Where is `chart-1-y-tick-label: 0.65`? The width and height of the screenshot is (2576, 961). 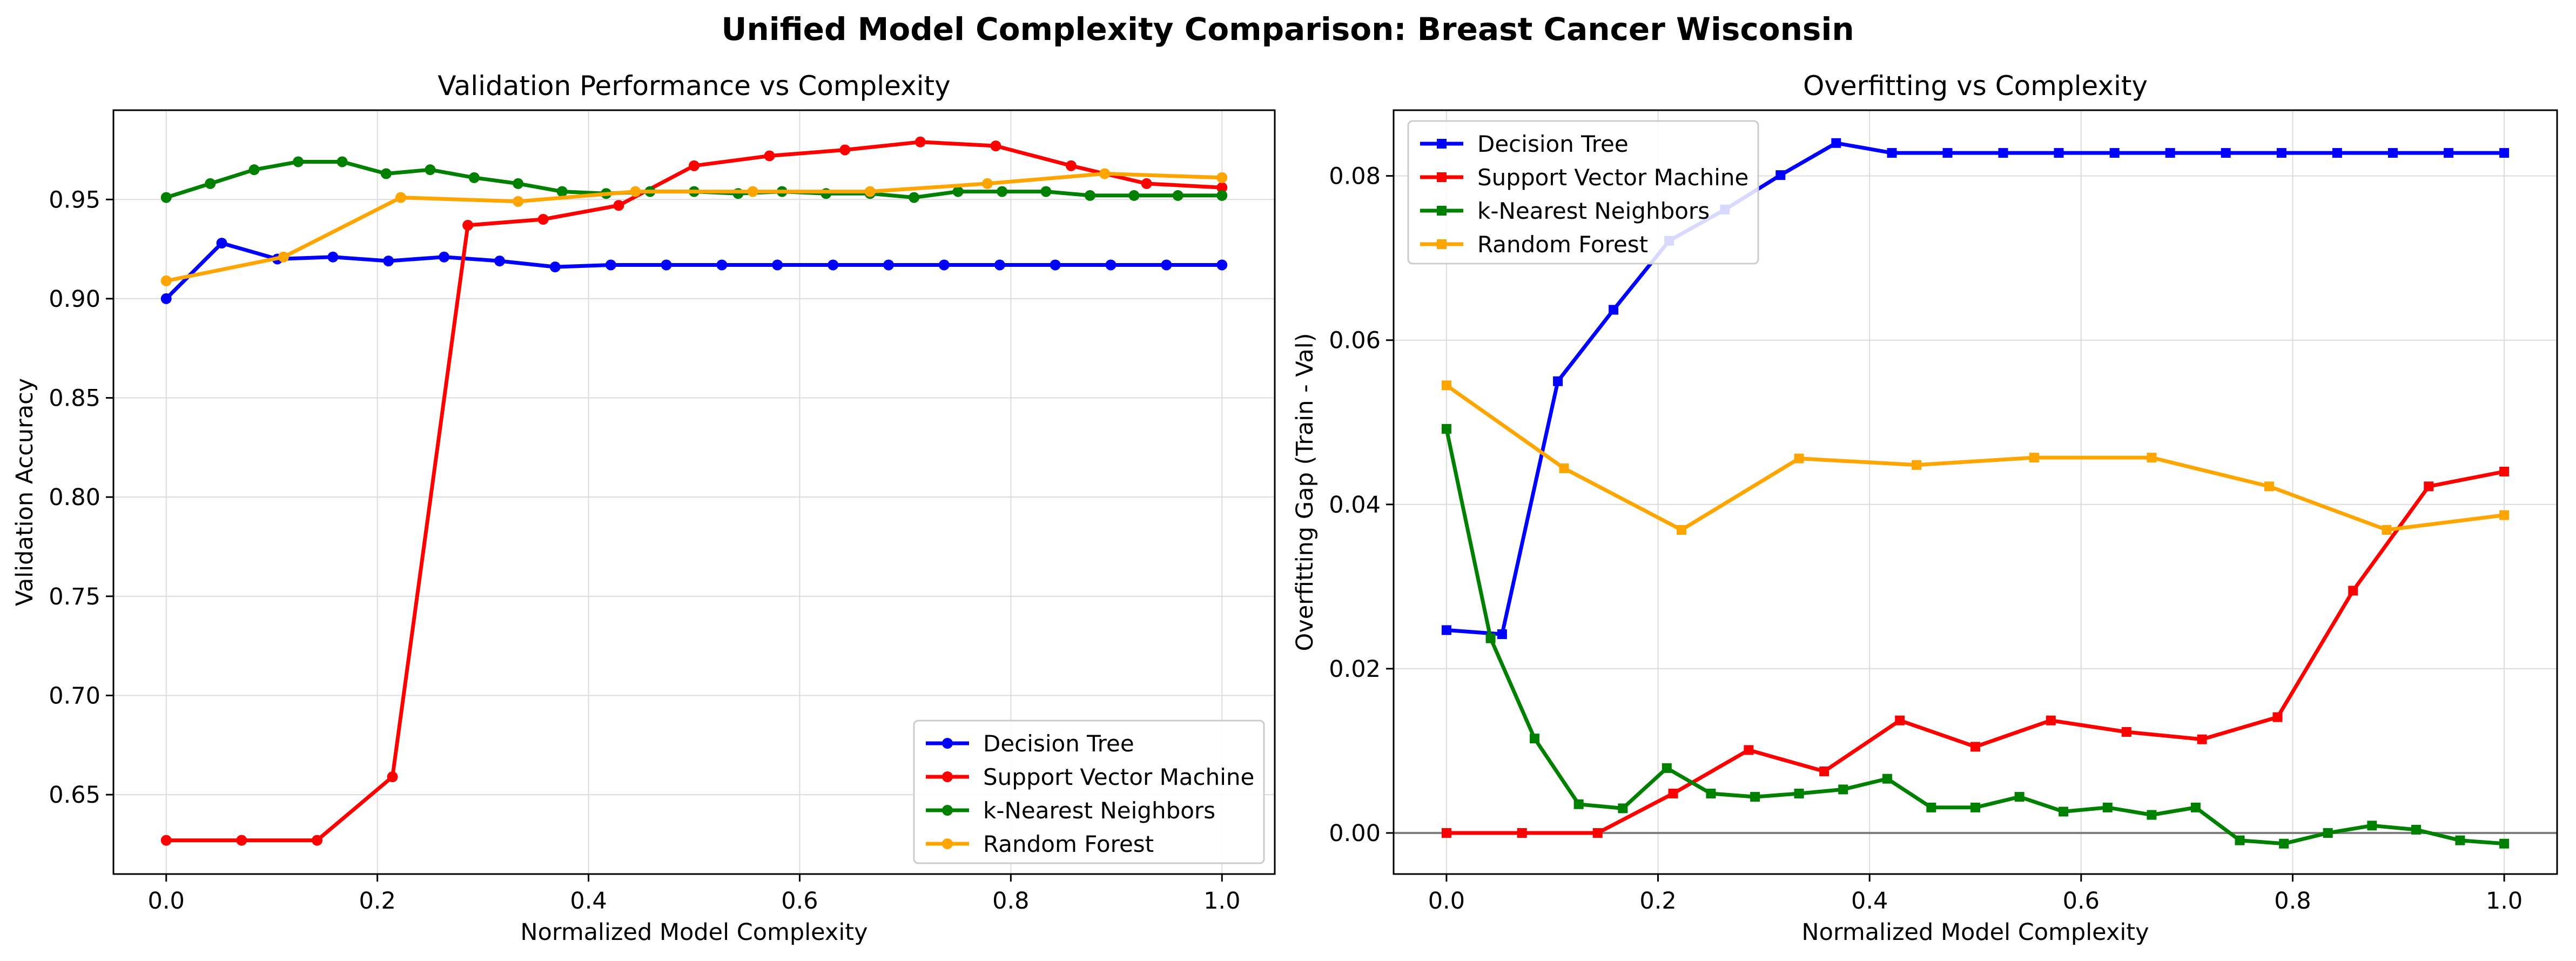
chart-1-y-tick-label: 0.65 is located at coordinates (74, 795).